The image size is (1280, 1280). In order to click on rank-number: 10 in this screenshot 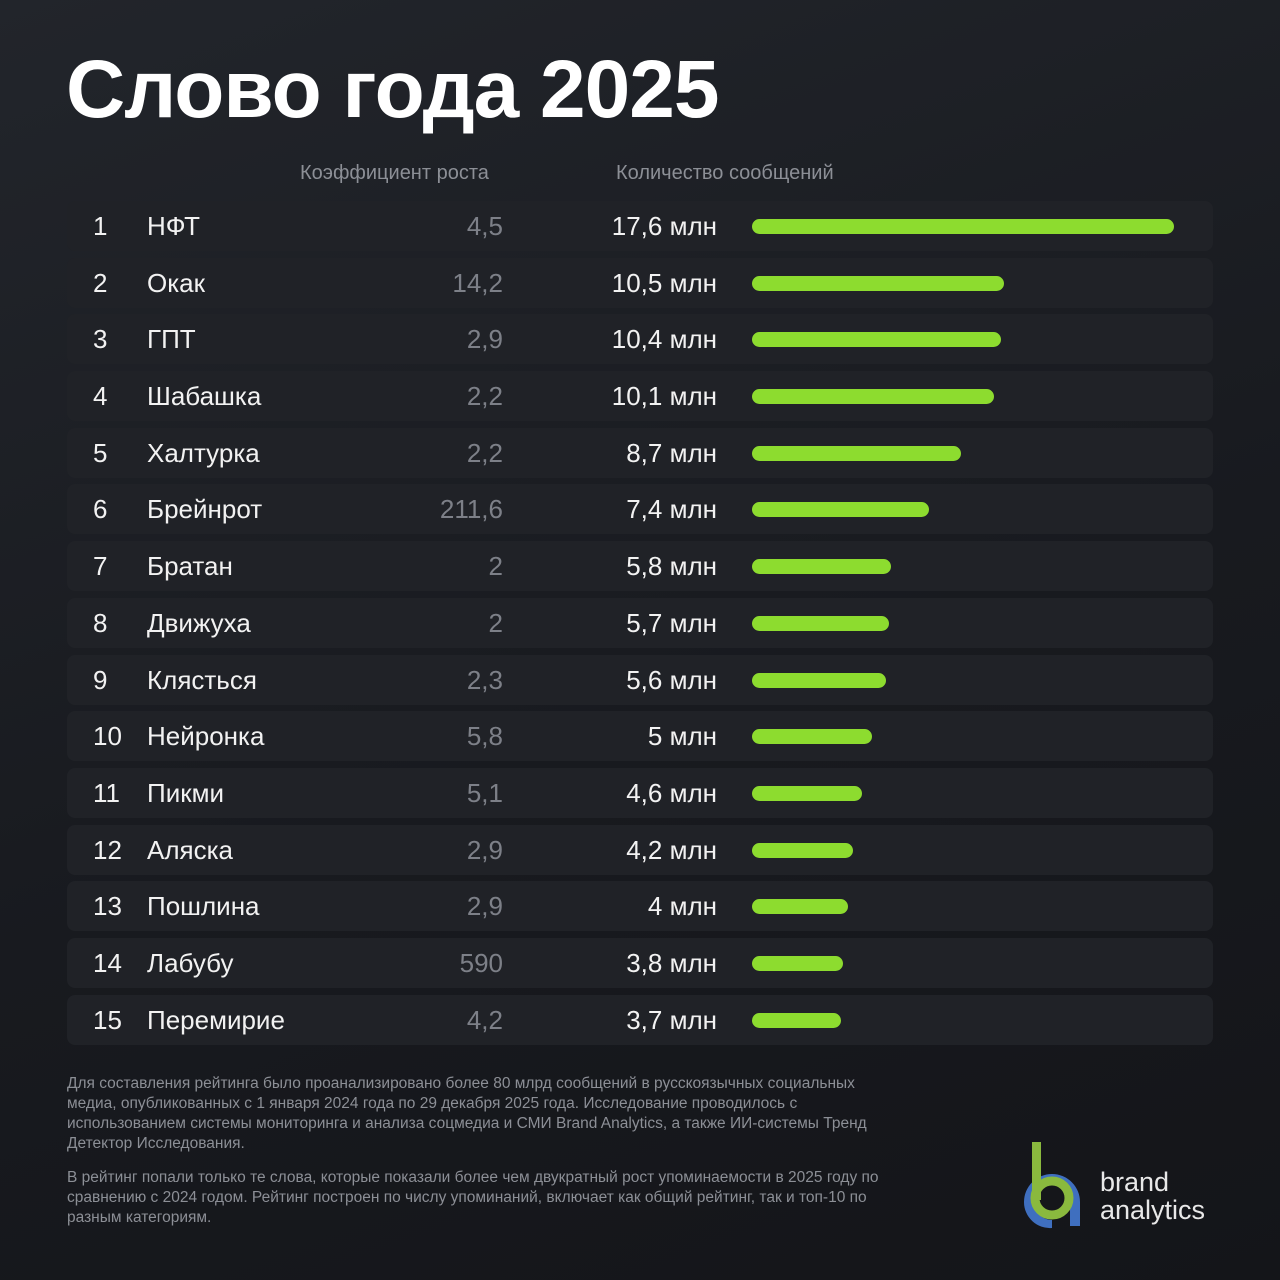, I will do `click(107, 736)`.